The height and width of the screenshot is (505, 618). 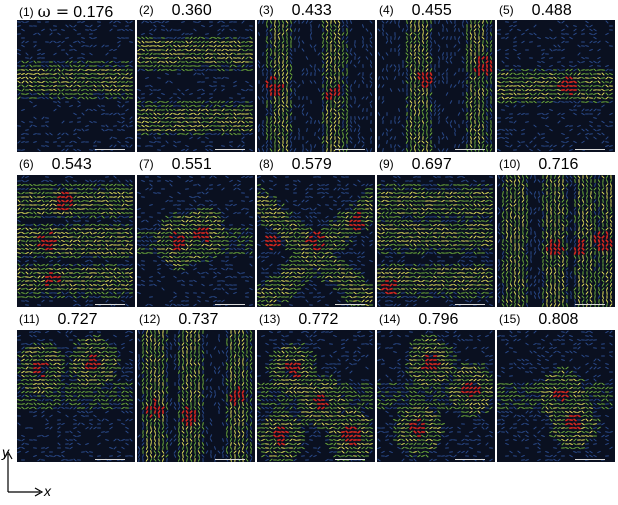 I want to click on omega-value: 0.551, so click(x=192, y=164).